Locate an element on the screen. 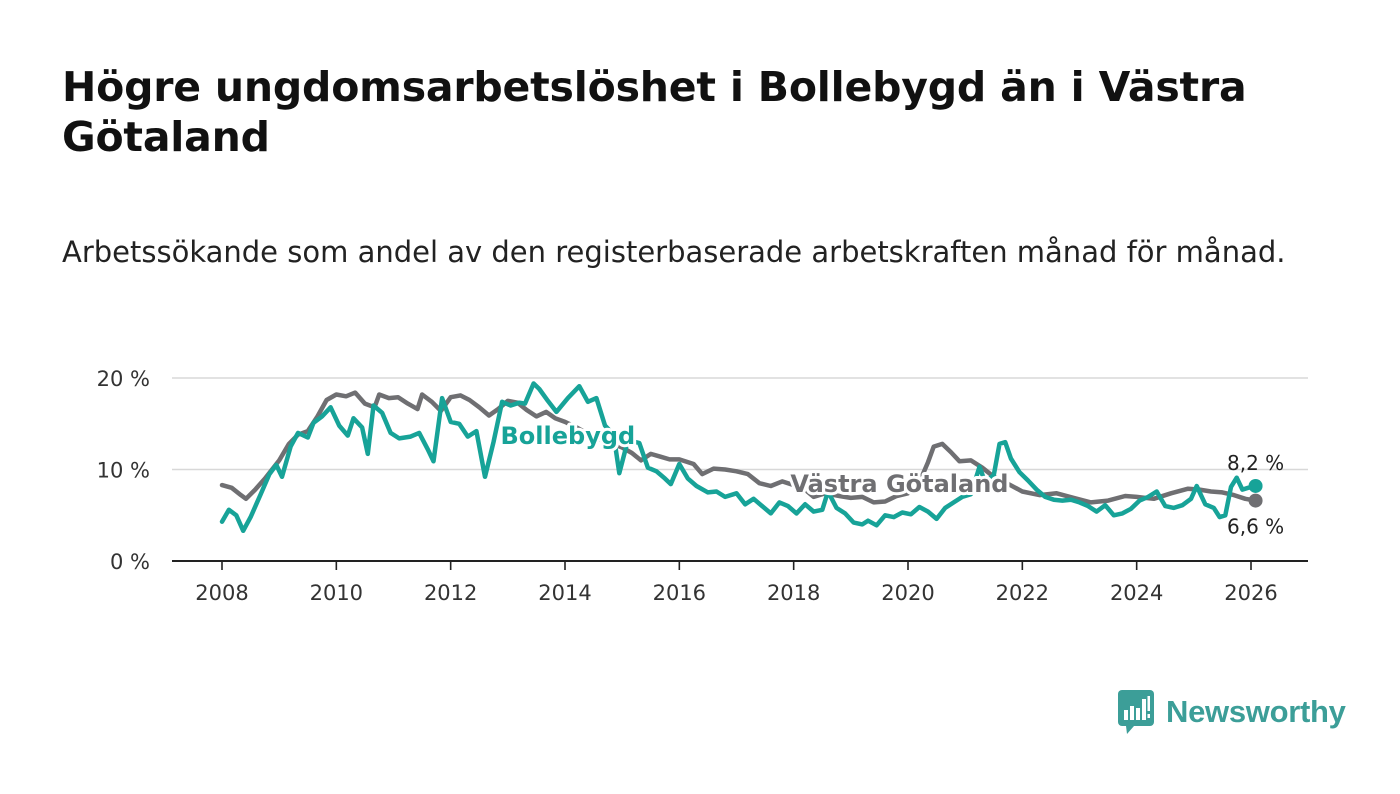 Image resolution: width=1400 pixels, height=794 pixels. series-name-label: Bollebygd is located at coordinates (568, 436).